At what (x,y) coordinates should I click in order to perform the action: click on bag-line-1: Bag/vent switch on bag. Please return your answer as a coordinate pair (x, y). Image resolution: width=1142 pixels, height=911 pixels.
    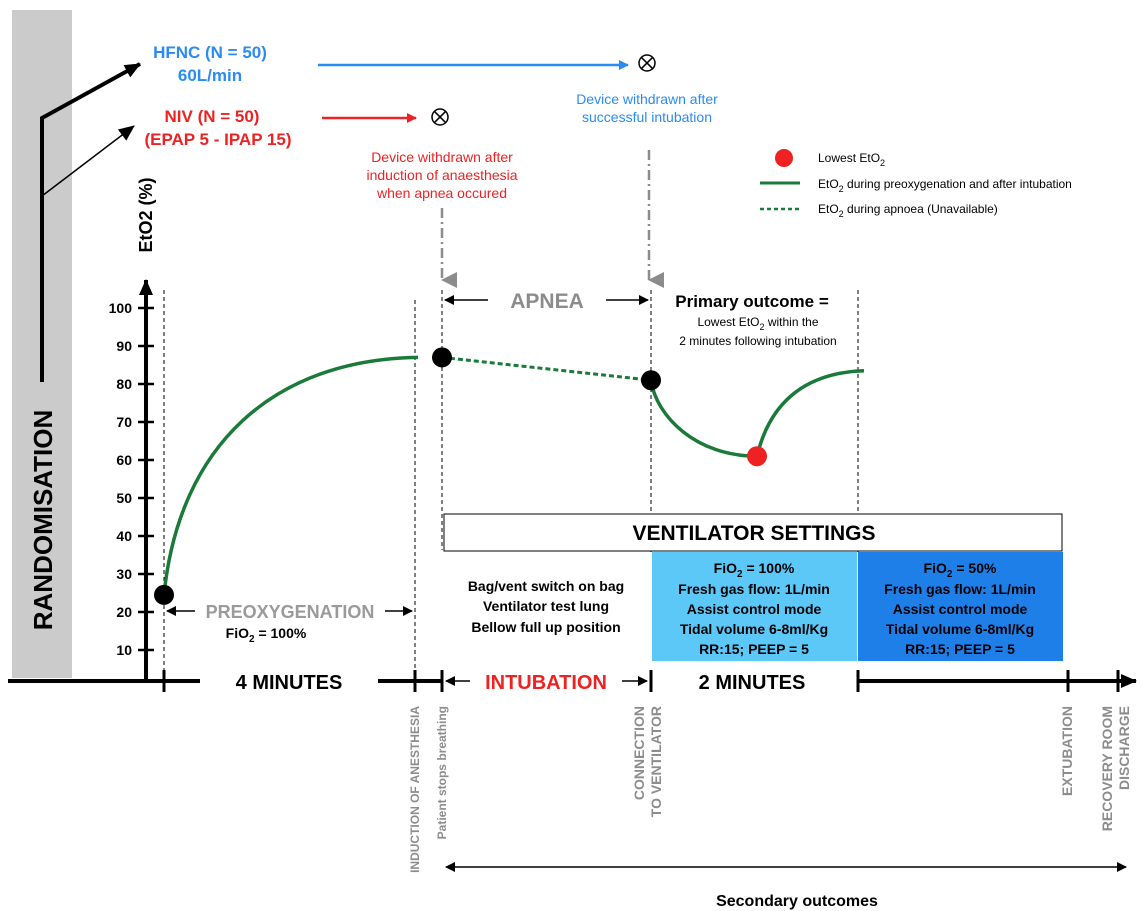
    Looking at the image, I should click on (546, 586).